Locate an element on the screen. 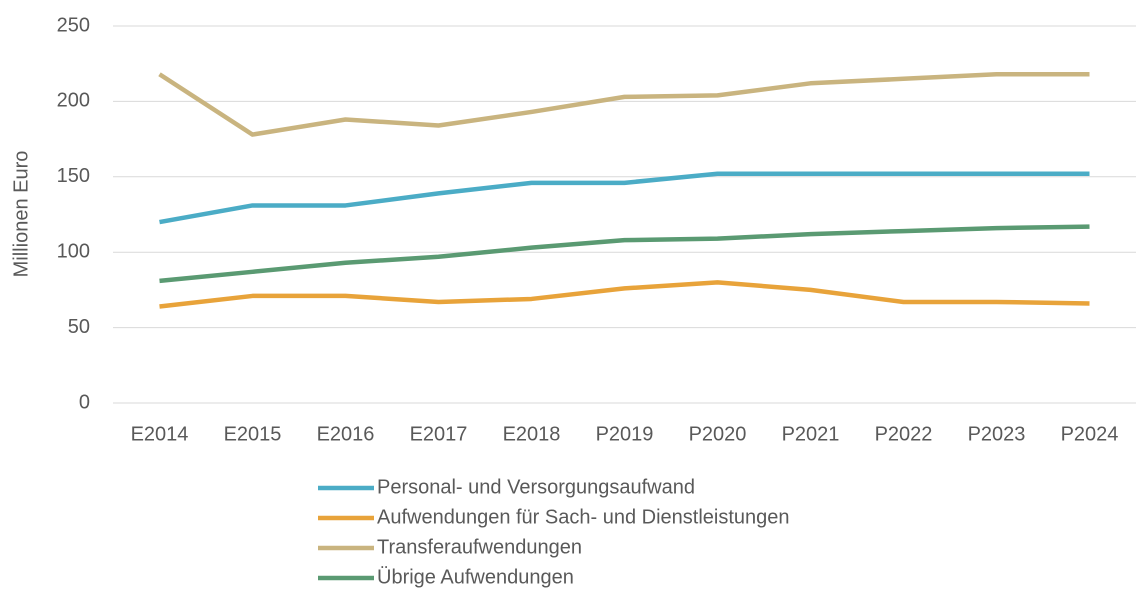 This screenshot has width=1136, height=592. legend-label: Übrige Aufwendungen is located at coordinates (475, 577).